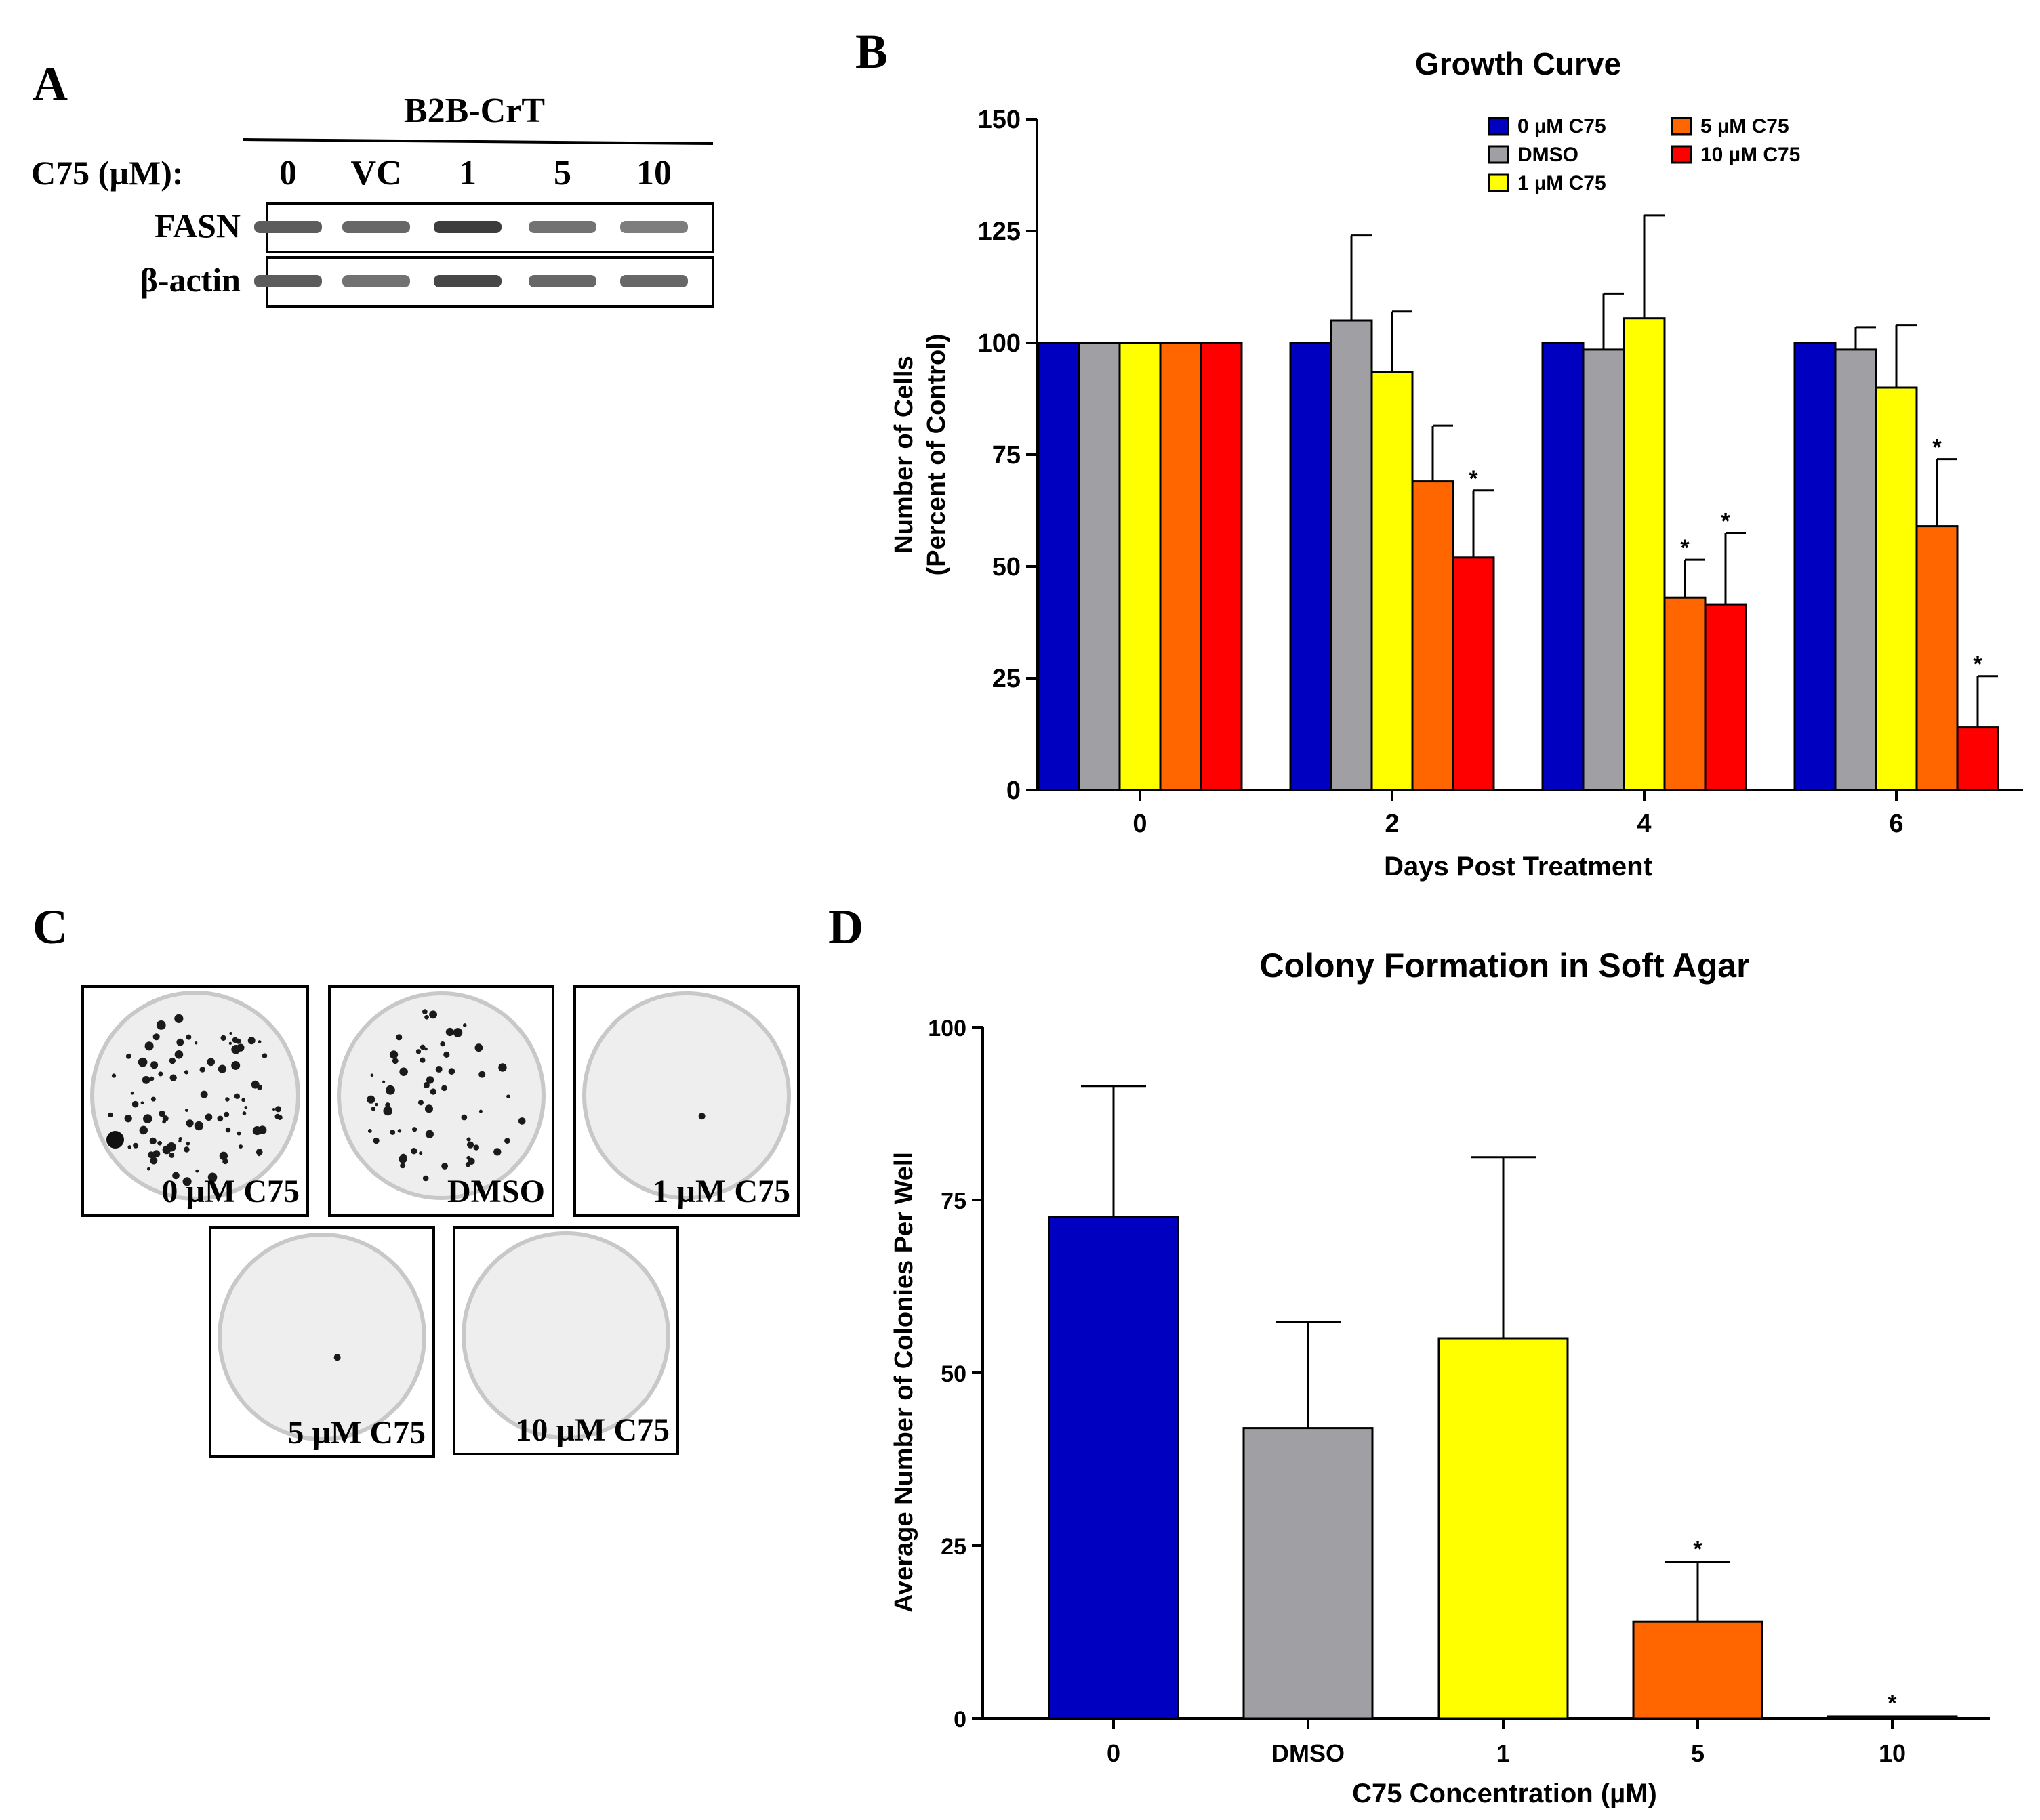  I want to click on plate-label: DMSO, so click(496, 1191).